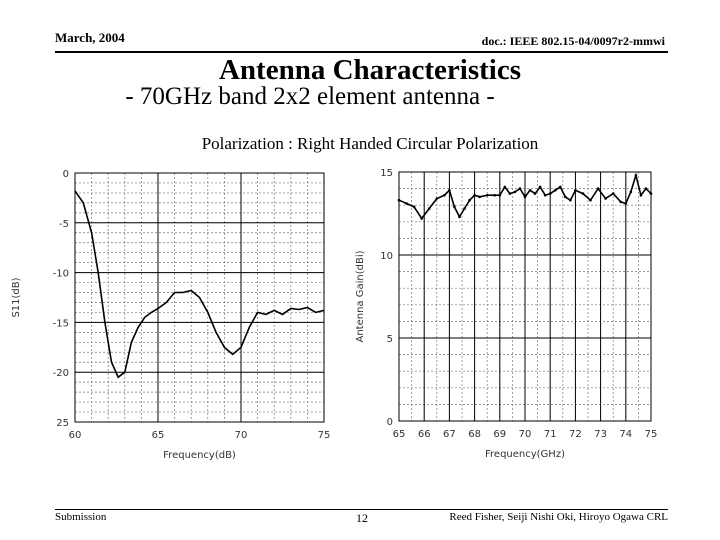  Describe the element at coordinates (199, 455) in the screenshot. I see `x-axis-label: Frequency(dB)` at that location.